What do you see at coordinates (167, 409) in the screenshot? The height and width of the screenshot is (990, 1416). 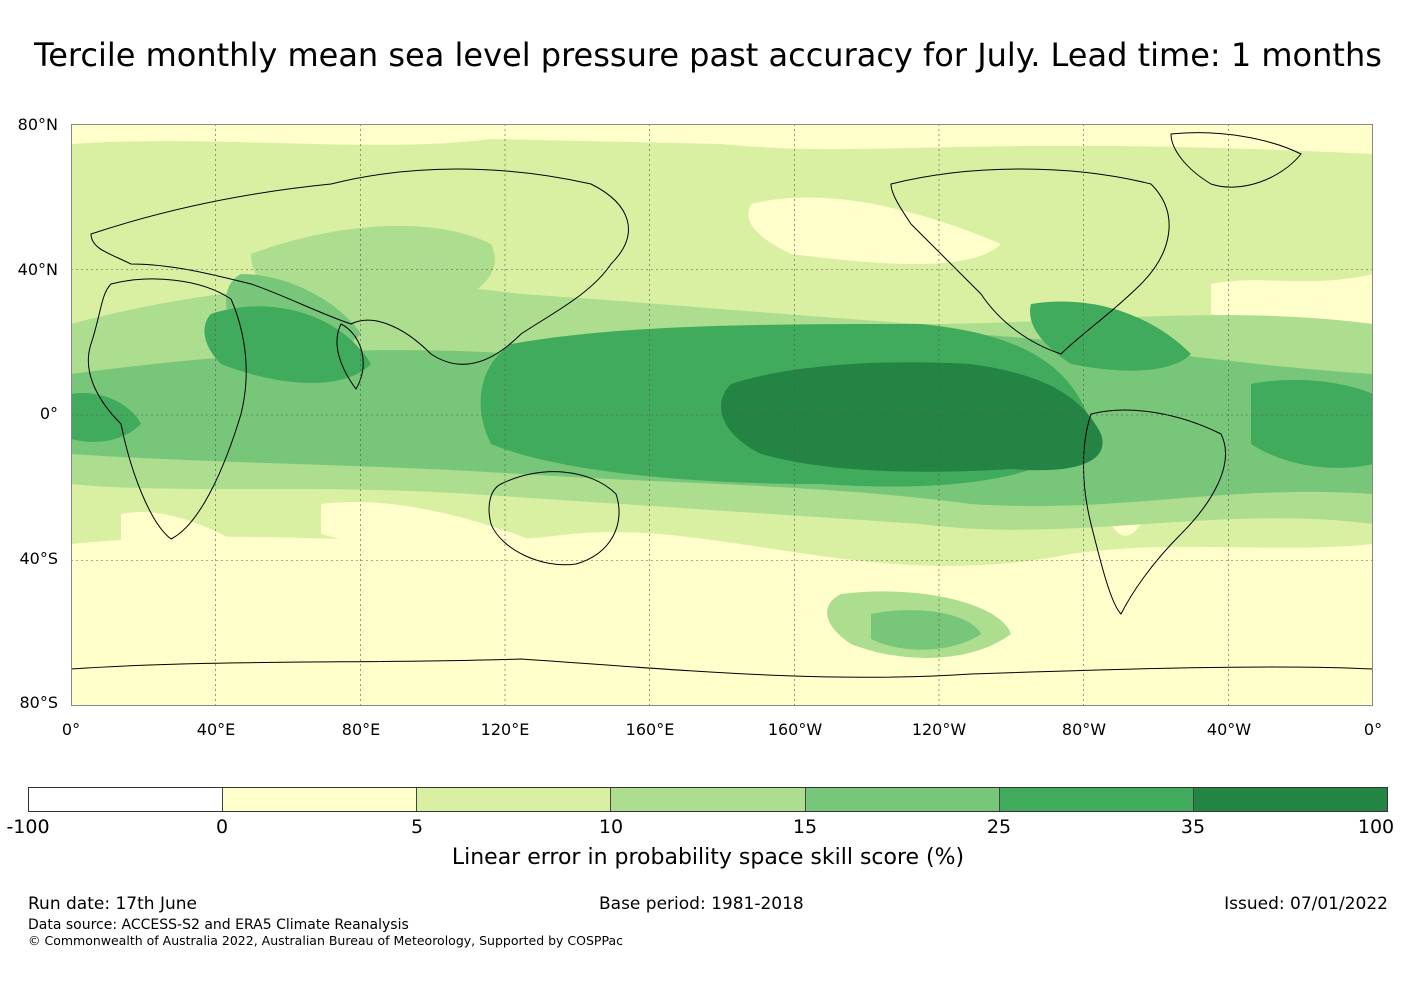 I see `africa-outline` at bounding box center [167, 409].